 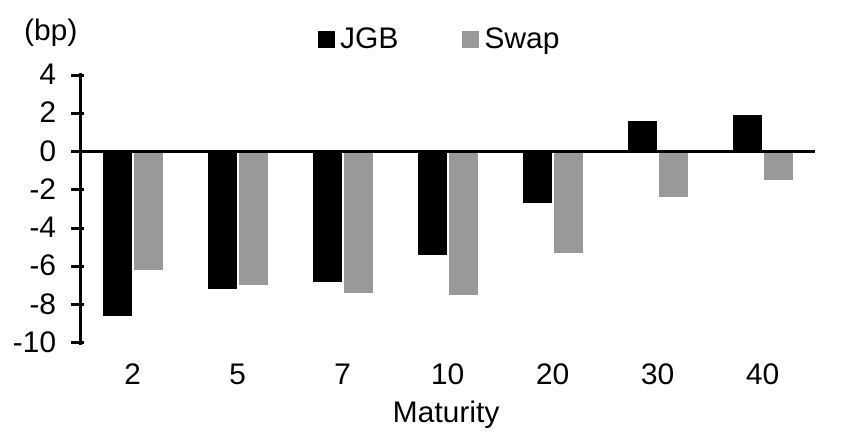 I want to click on y-axis-line, so click(x=80, y=209).